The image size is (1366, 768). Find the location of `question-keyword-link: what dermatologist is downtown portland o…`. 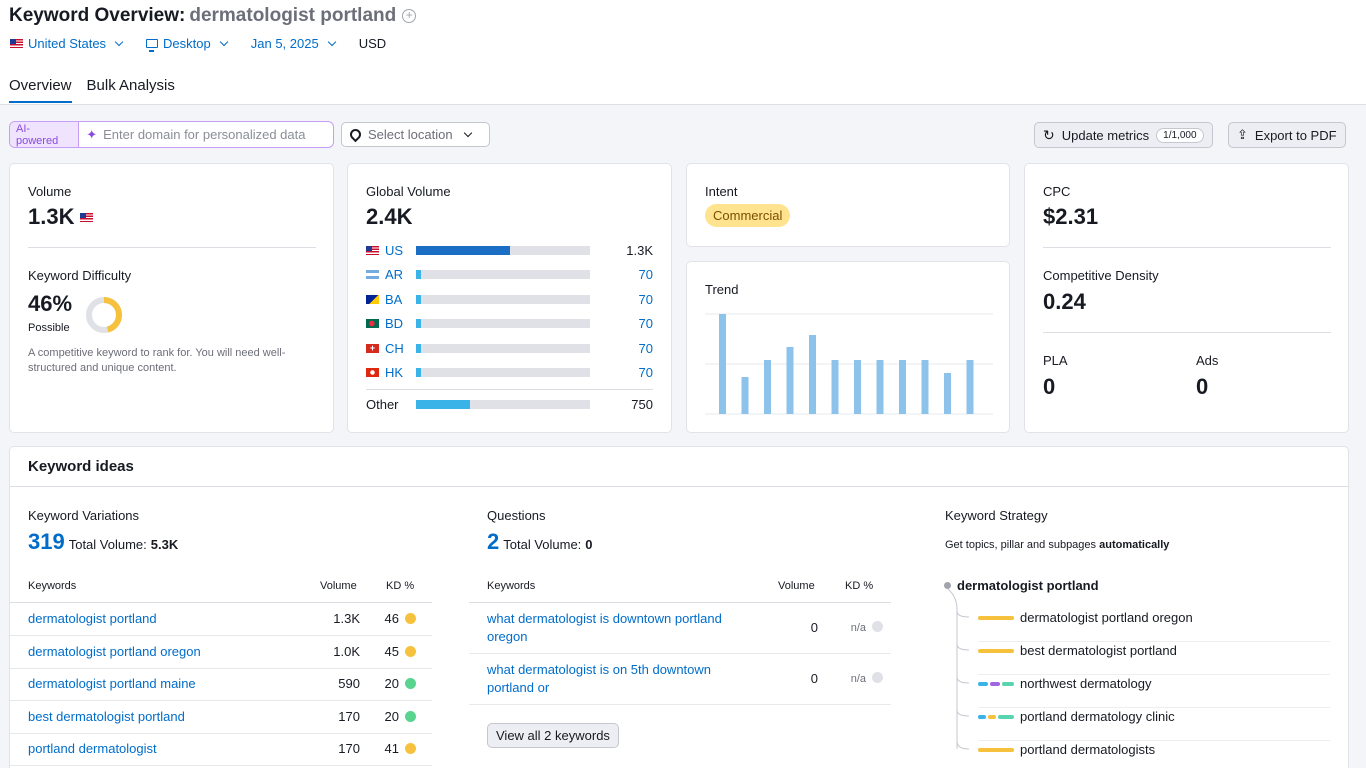

question-keyword-link: what dermatologist is downtown portland o… is located at coordinates (604, 627).